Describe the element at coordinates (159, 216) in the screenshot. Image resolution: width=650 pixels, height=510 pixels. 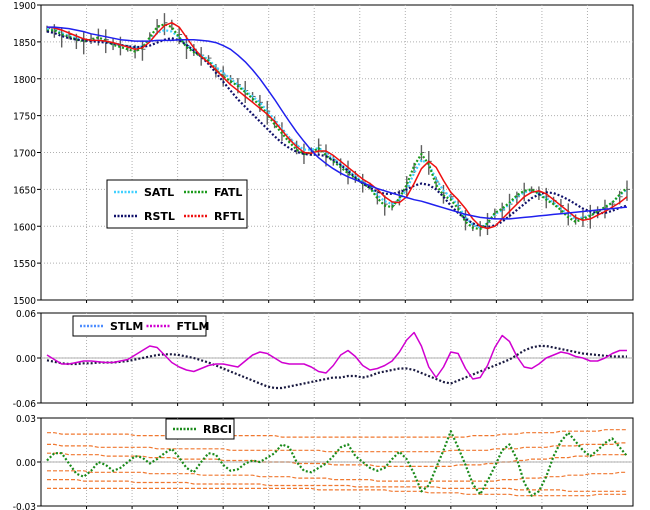
I see `legend-label: RSTL` at that location.